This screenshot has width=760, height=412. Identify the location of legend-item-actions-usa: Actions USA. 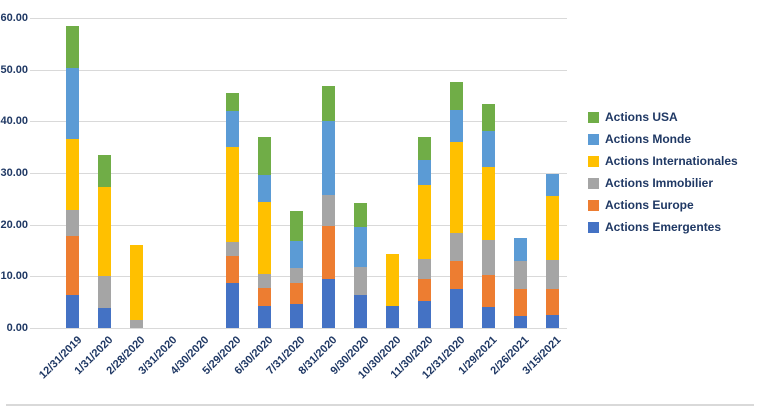
(663, 117).